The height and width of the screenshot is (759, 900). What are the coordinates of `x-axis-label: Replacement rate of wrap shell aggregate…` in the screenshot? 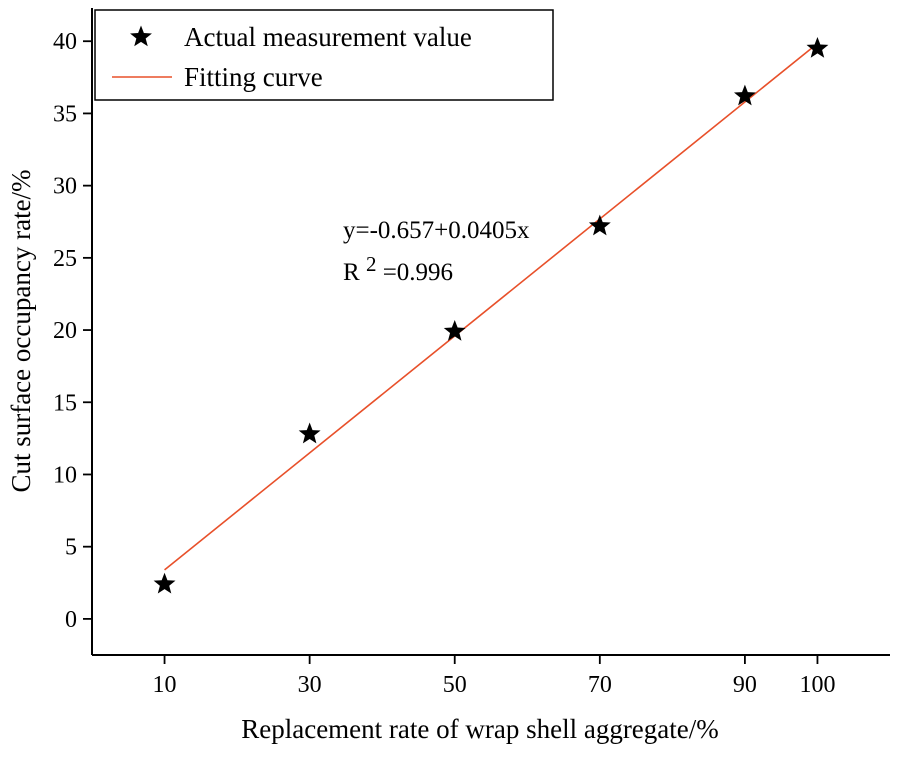 It's located at (480, 729).